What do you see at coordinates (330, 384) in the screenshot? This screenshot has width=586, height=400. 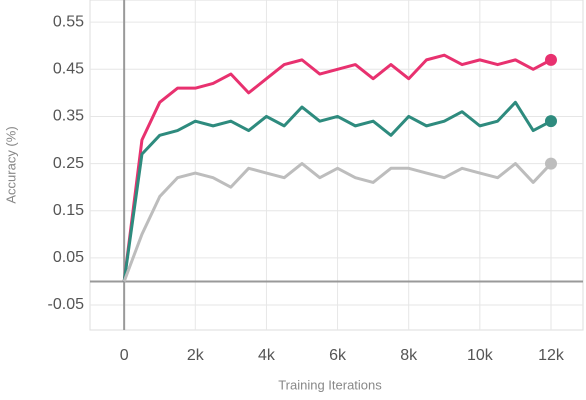 I see `x-axis-label: Training Iterations` at bounding box center [330, 384].